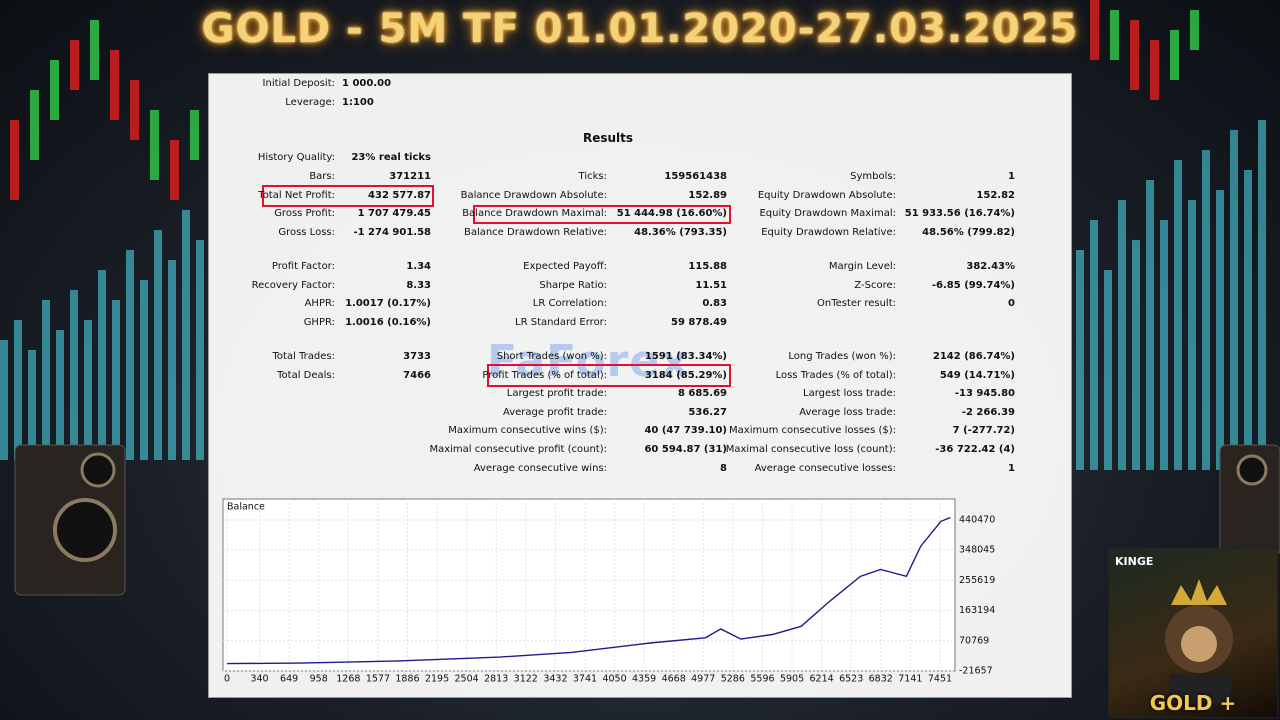 Image resolution: width=1280 pixels, height=720 pixels. What do you see at coordinates (1011, 304) in the screenshot?
I see `field-value: 0` at bounding box center [1011, 304].